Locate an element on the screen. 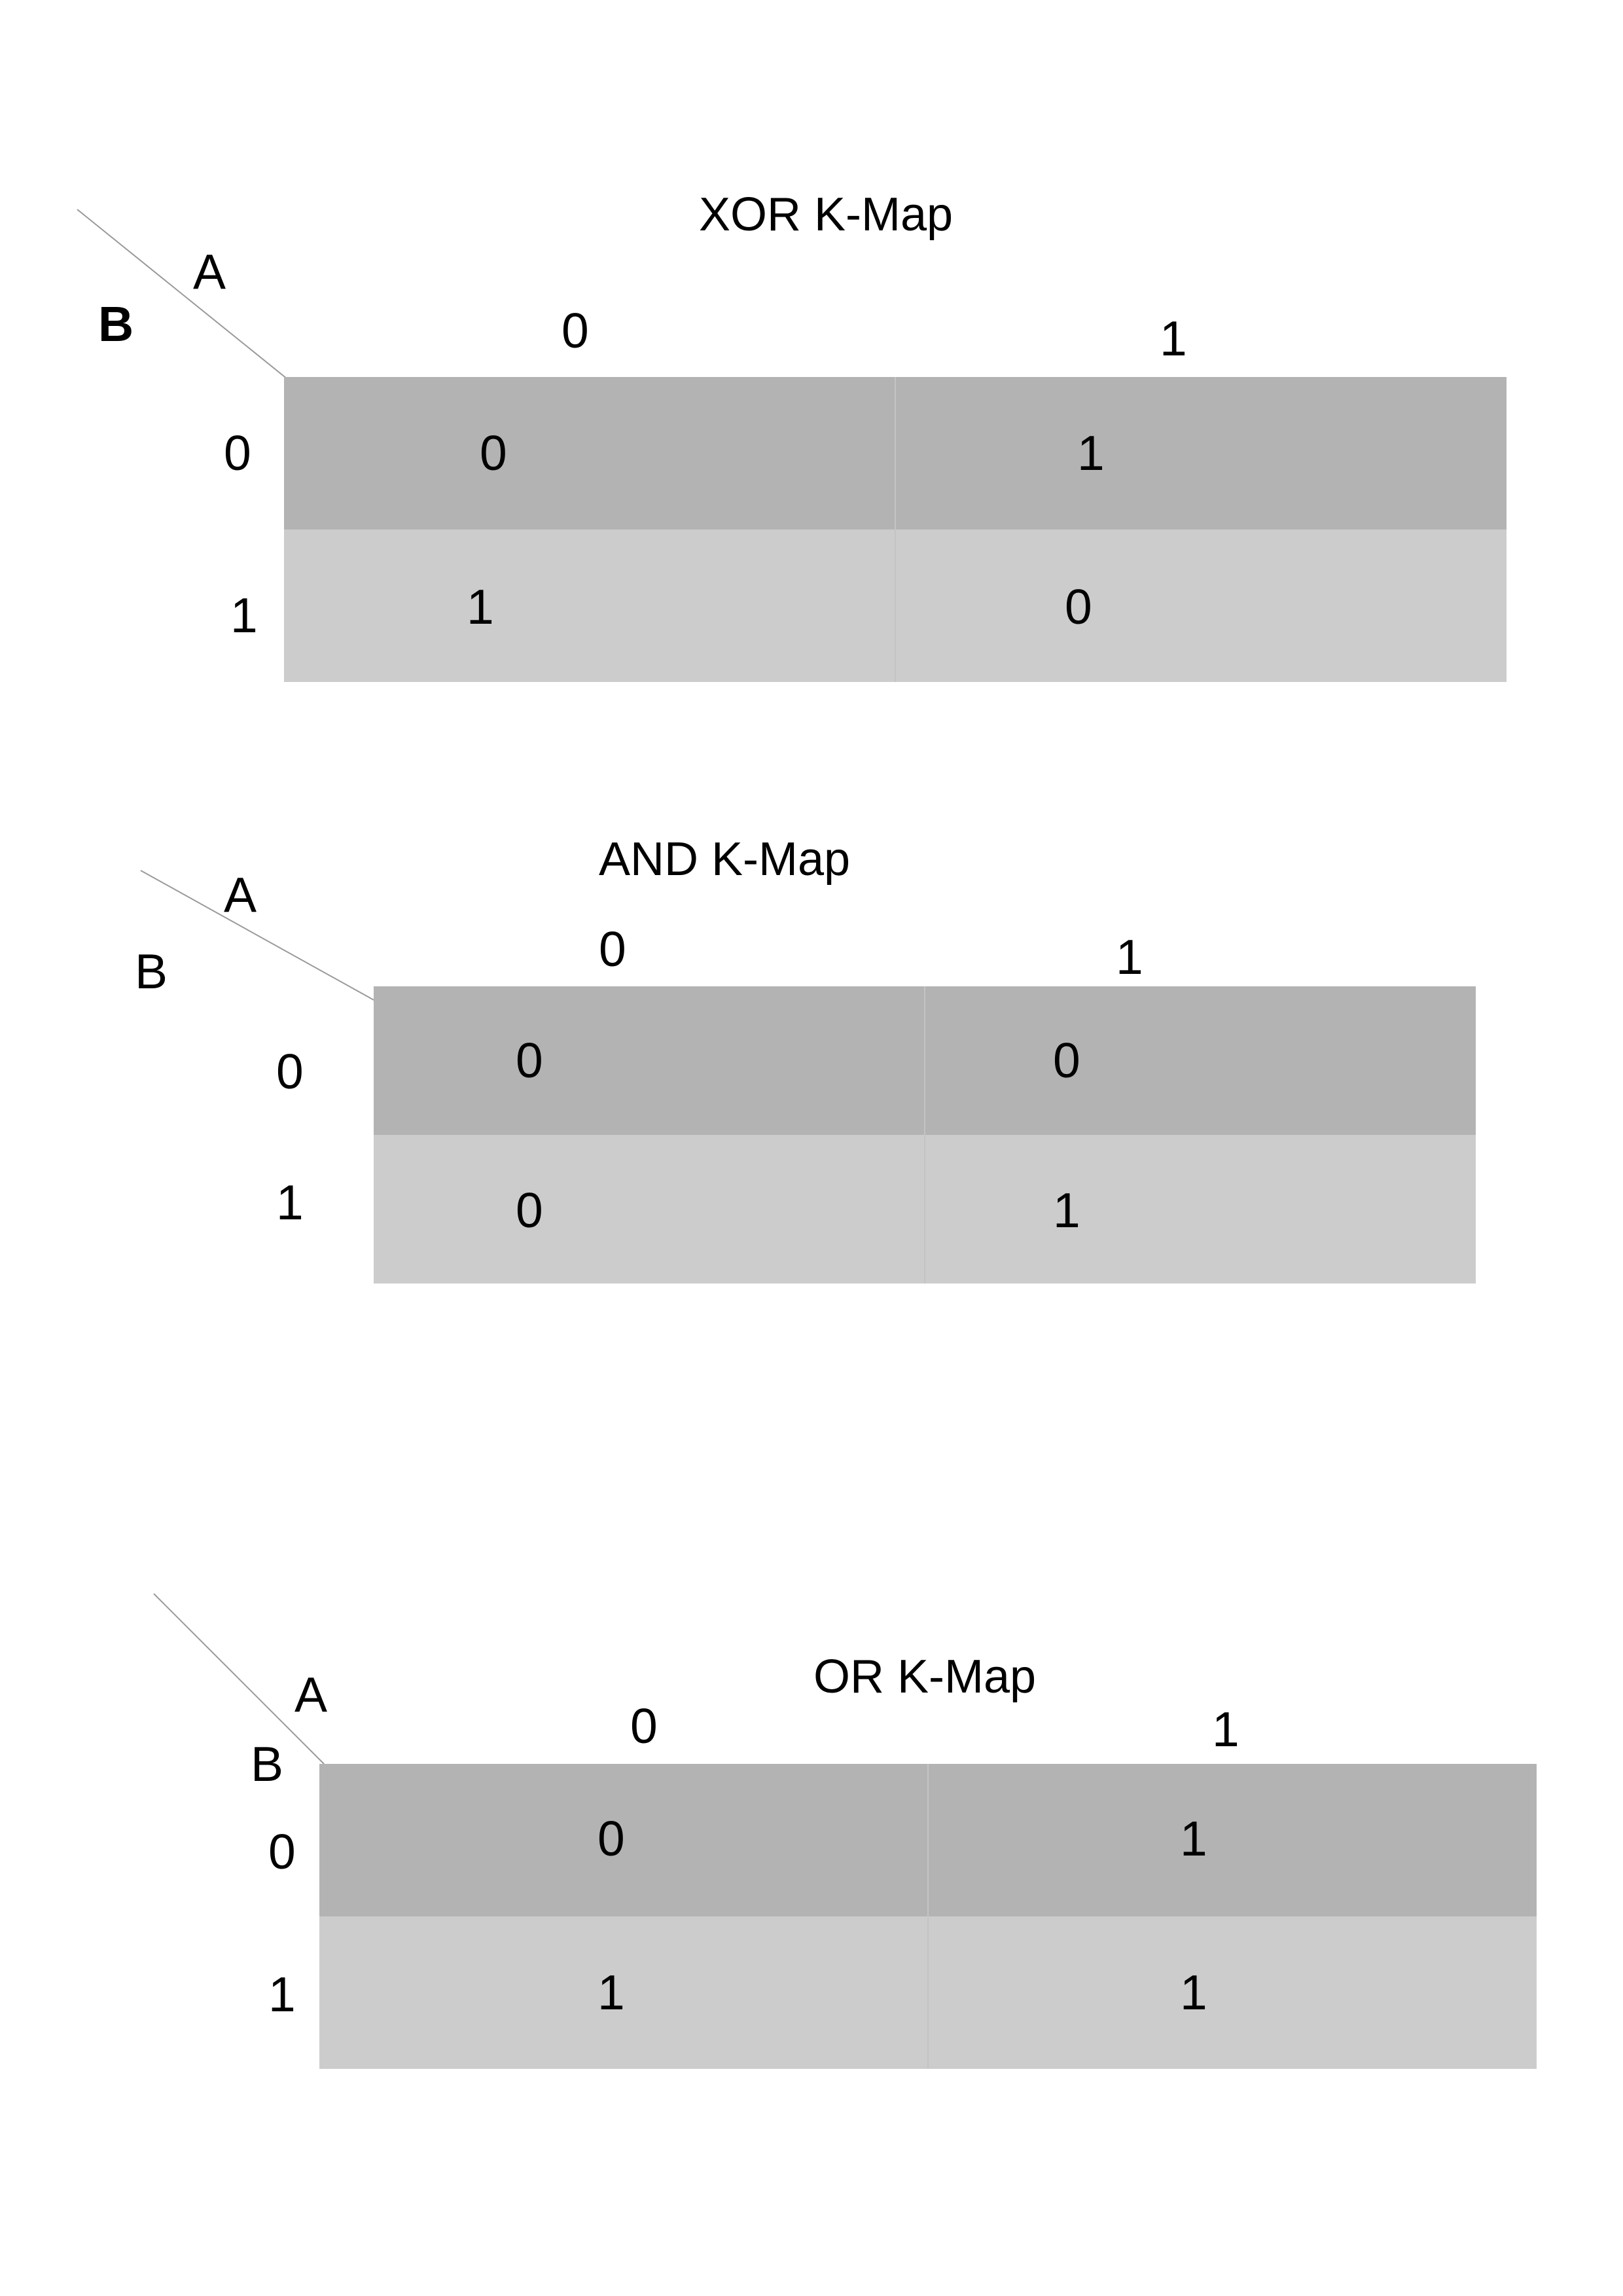 The width and height of the screenshot is (1623, 2296). kmap-value-r1-c0: 0 is located at coordinates (529, 1210).